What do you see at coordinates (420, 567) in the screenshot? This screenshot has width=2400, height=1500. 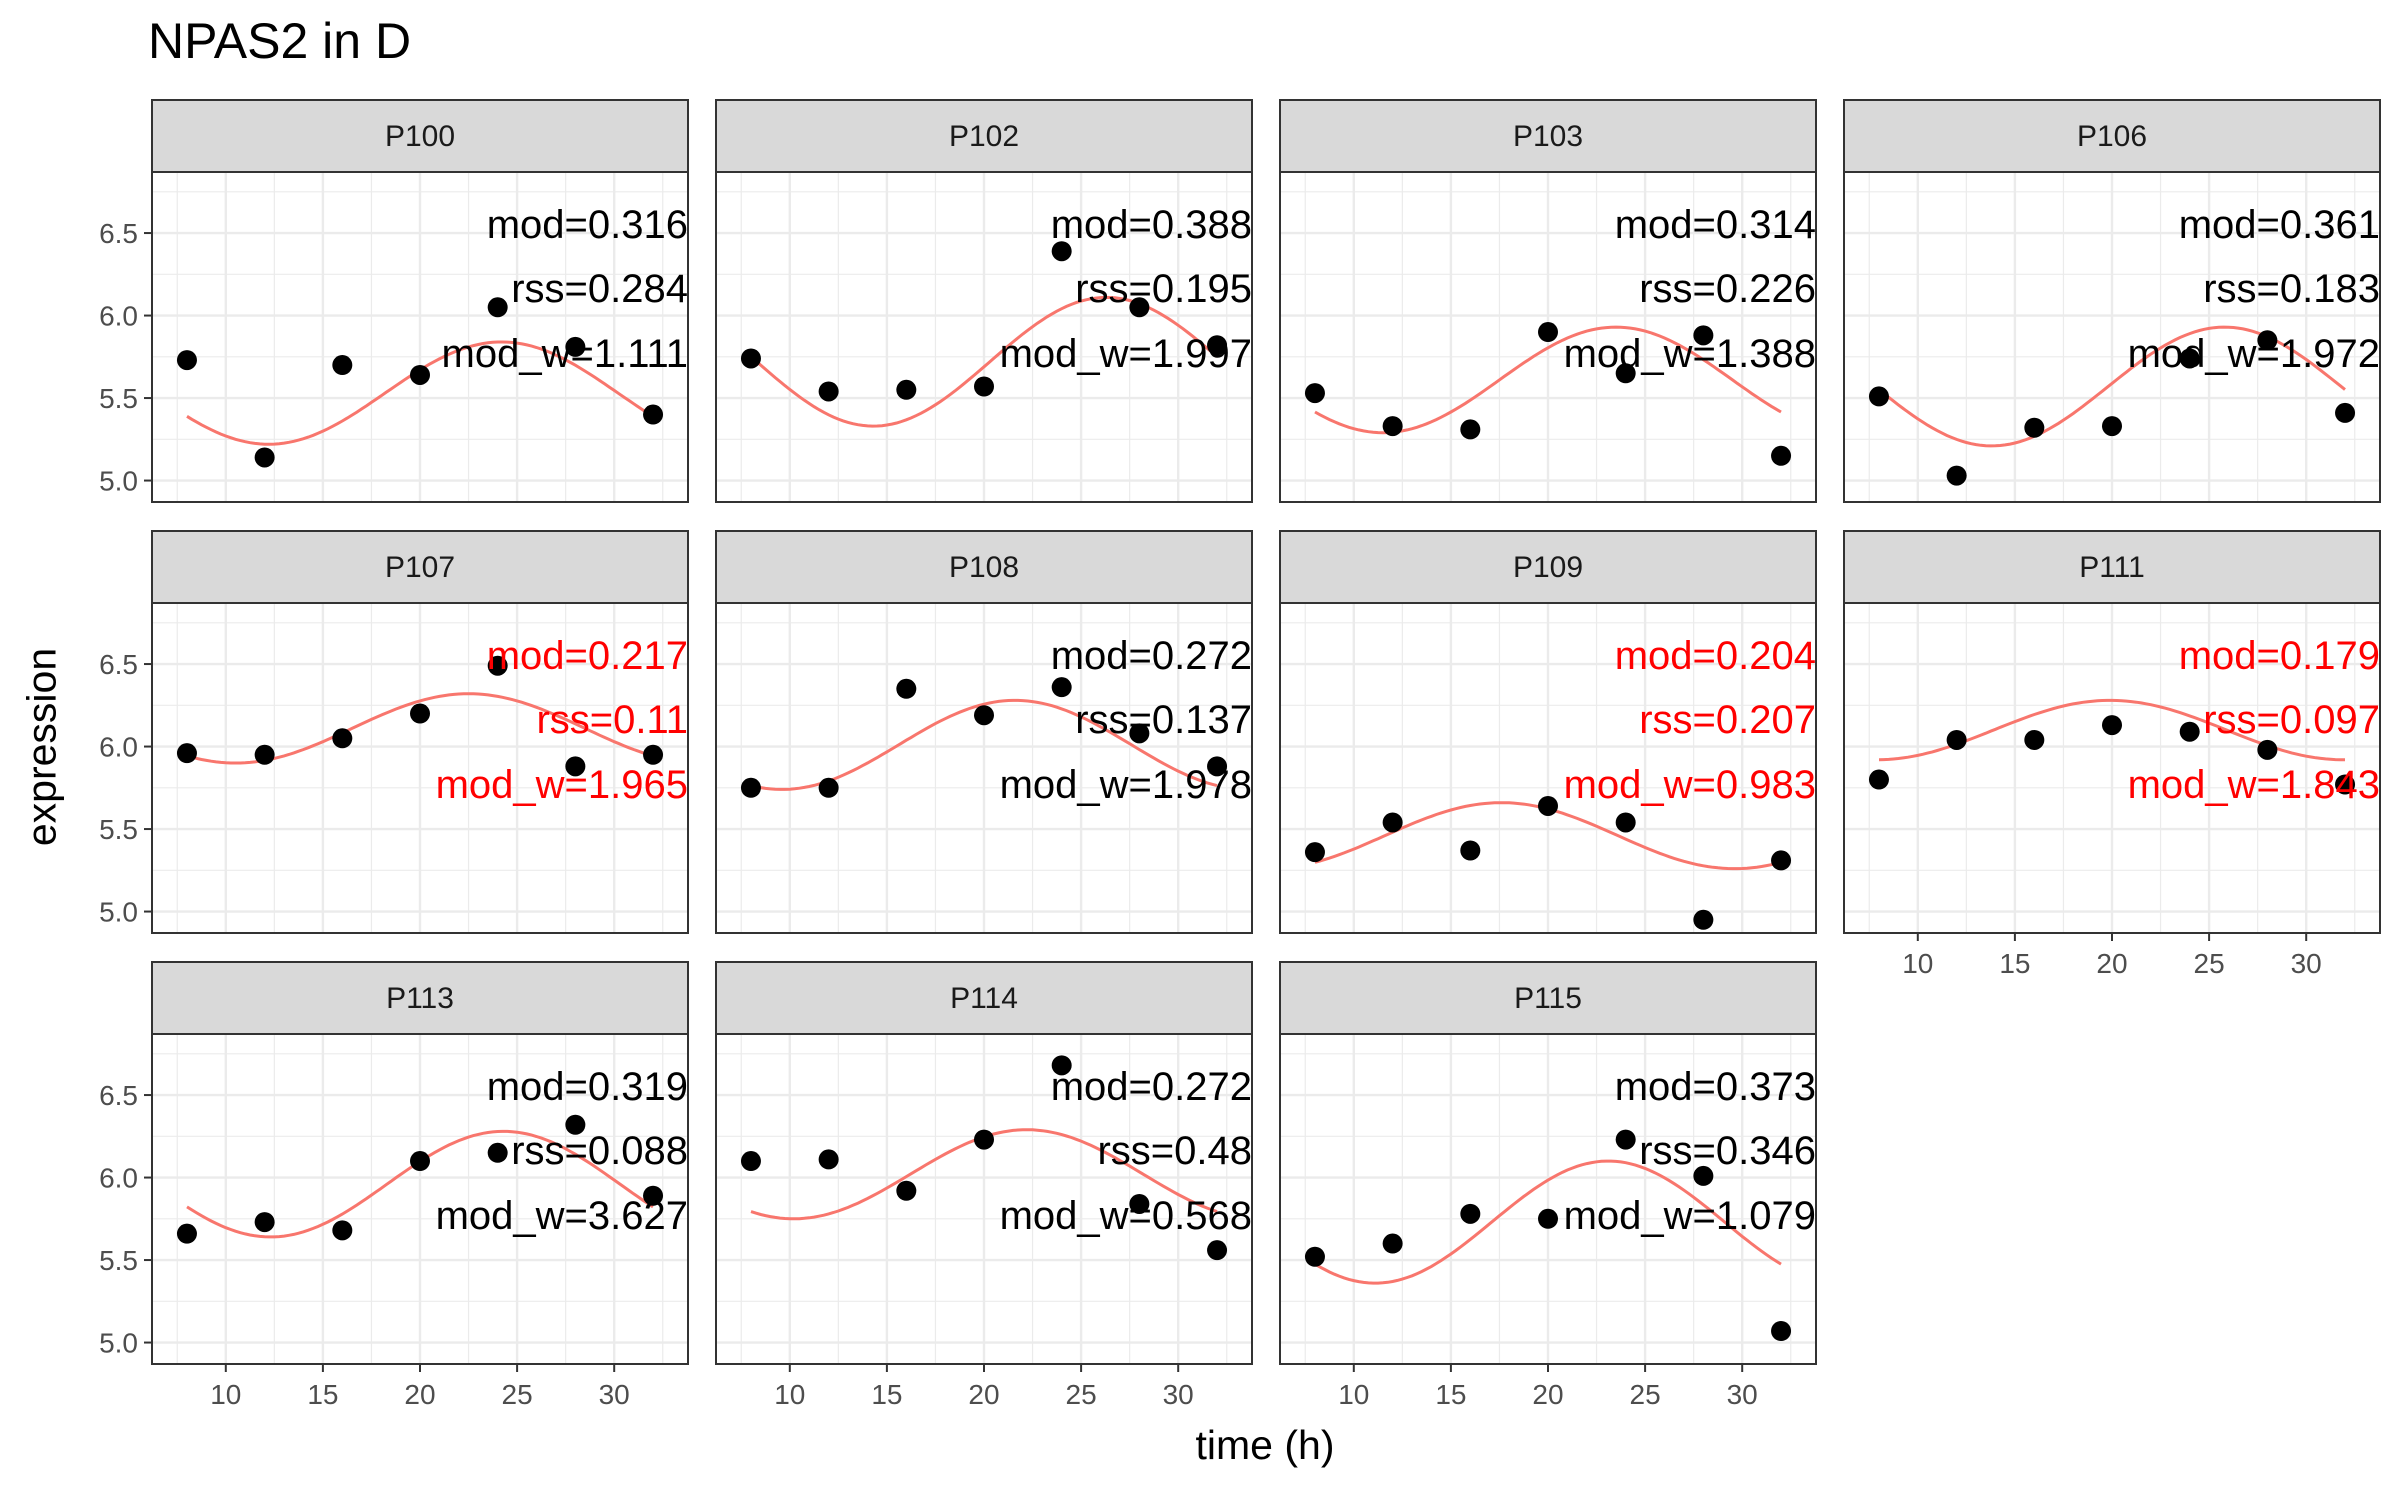 I see `facet-strip-label: P107` at bounding box center [420, 567].